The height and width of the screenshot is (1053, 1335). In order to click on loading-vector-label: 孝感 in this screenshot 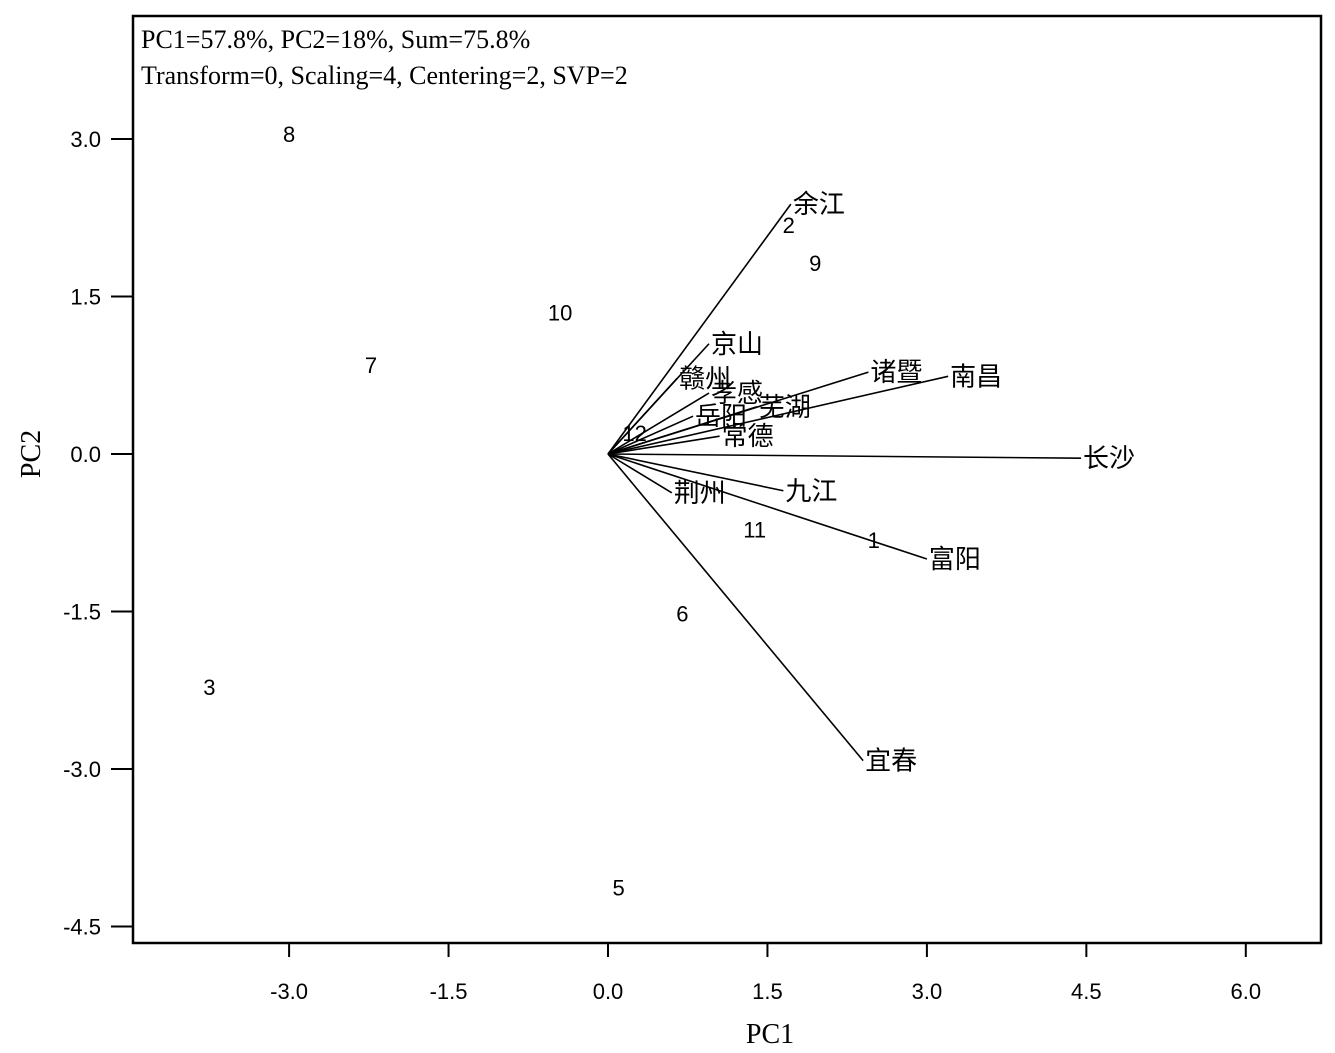, I will do `click(737, 394)`.